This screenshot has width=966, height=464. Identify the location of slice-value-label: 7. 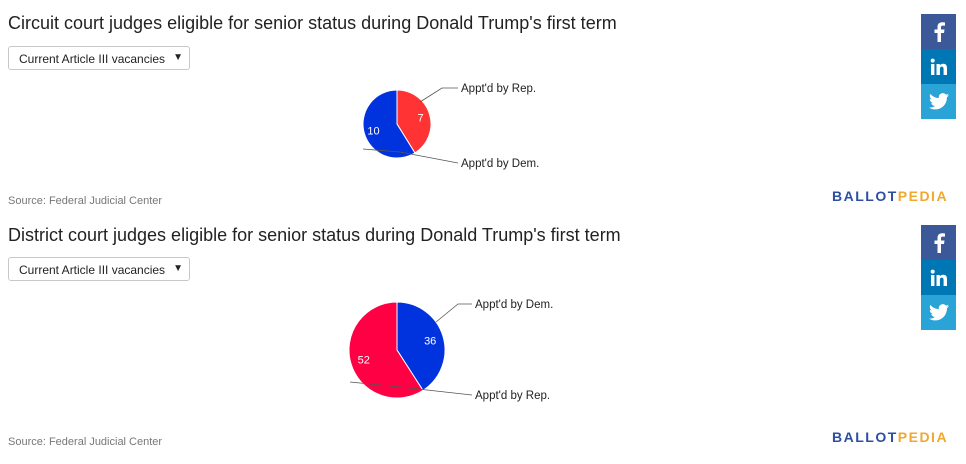
(420, 118).